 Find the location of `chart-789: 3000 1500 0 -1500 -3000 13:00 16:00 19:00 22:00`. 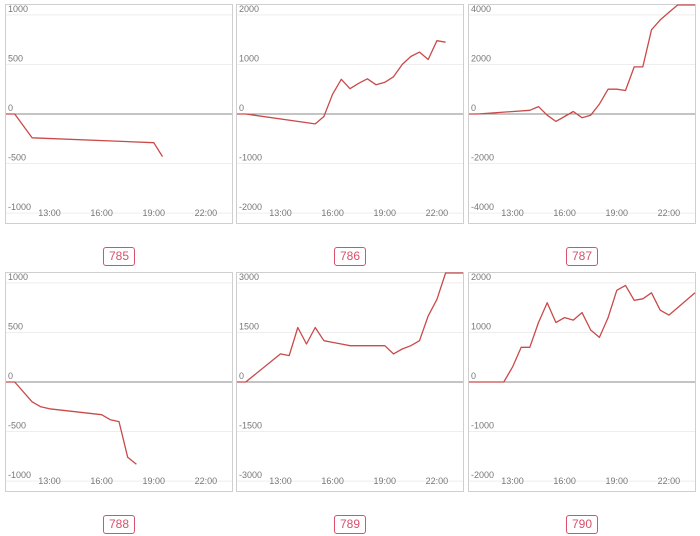

chart-789: 3000 1500 0 -1500 -3000 13:00 16:00 19:00 22:00 is located at coordinates (350, 382).